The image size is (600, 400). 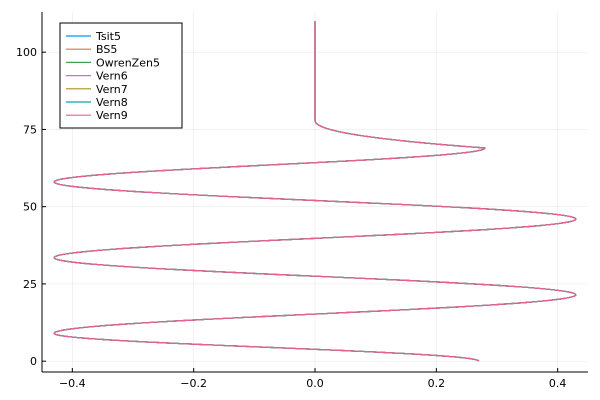 I want to click on y-tick-label: 25, so click(x=30, y=284).